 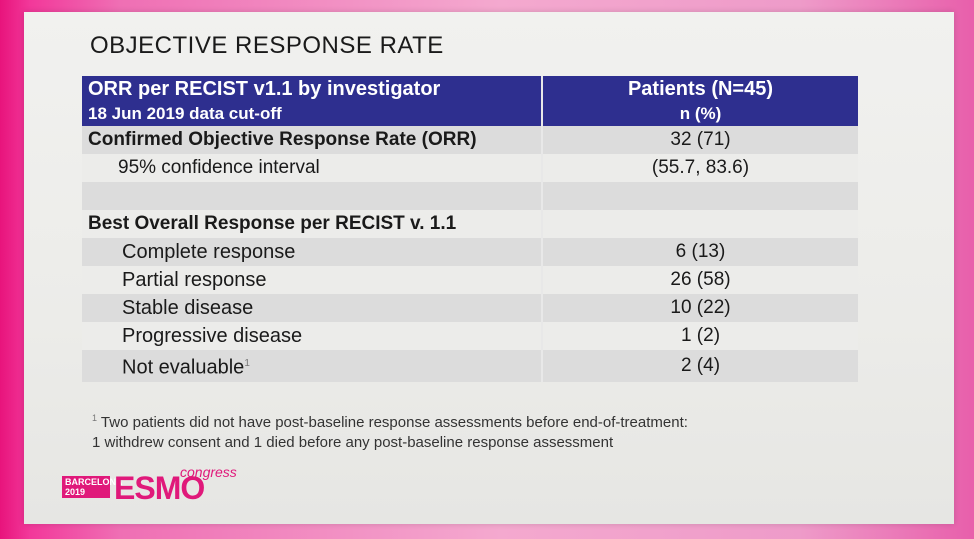 I want to click on table-row: Not evaluable1 2 (4), so click(x=470, y=366).